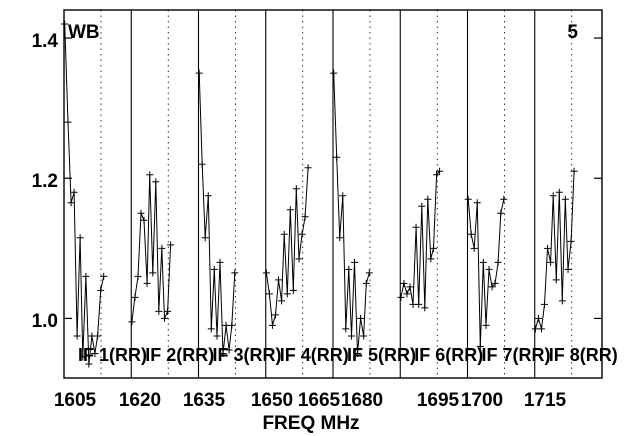 The image size is (636, 436). What do you see at coordinates (45, 321) in the screenshot?
I see `y-tick-label-0: 1.0` at bounding box center [45, 321].